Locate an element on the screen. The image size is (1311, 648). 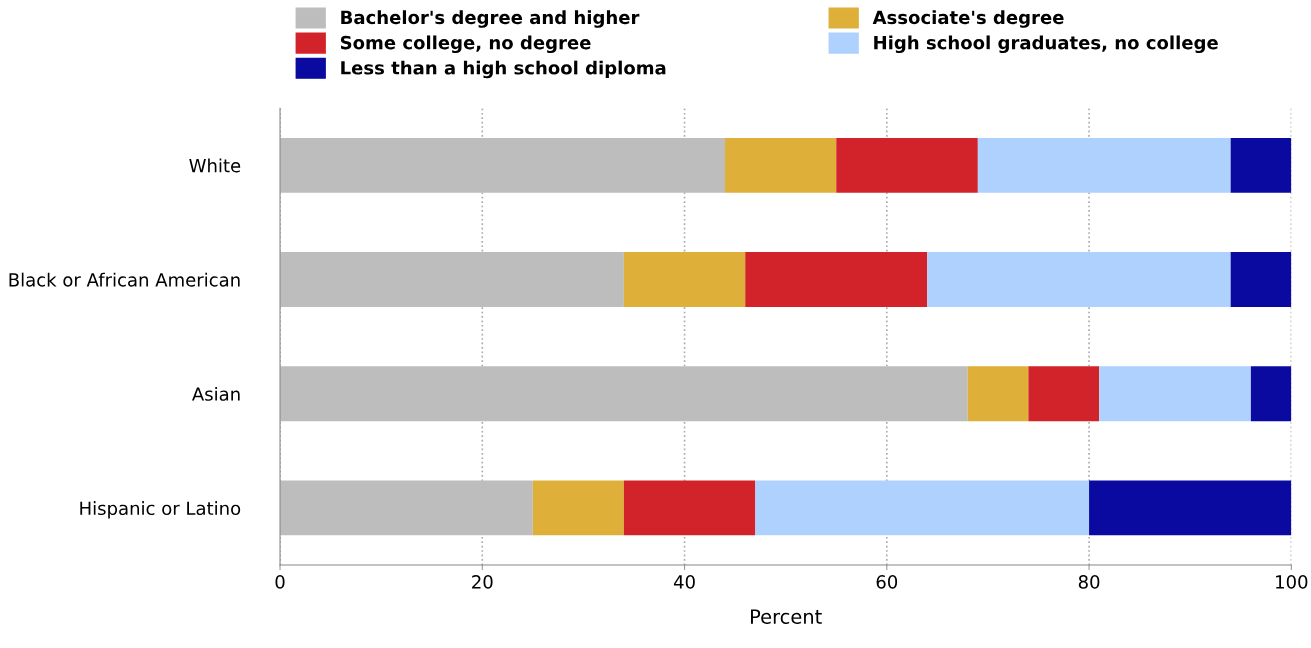
x-tick-label: 100 is located at coordinates (1292, 582).